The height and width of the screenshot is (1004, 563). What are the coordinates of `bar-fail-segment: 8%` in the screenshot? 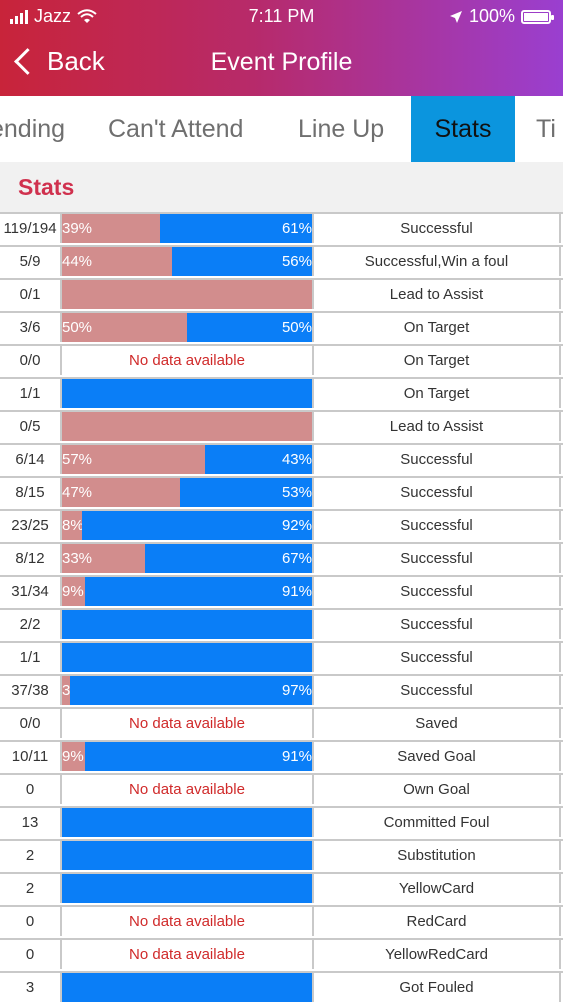 It's located at (72, 525).